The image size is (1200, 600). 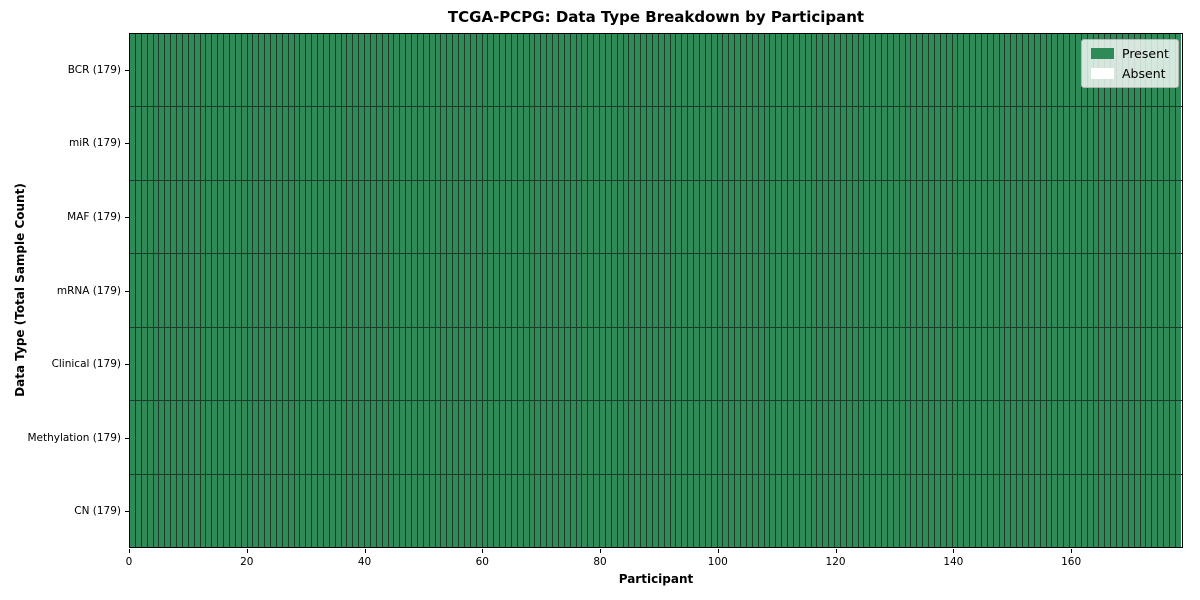 What do you see at coordinates (74, 437) in the screenshot?
I see `y-tick-label: Methylation (179)` at bounding box center [74, 437].